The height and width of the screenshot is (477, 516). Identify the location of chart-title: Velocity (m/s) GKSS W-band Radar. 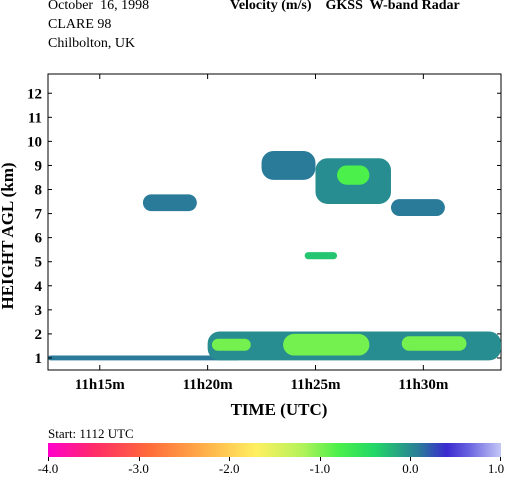
(345, 6).